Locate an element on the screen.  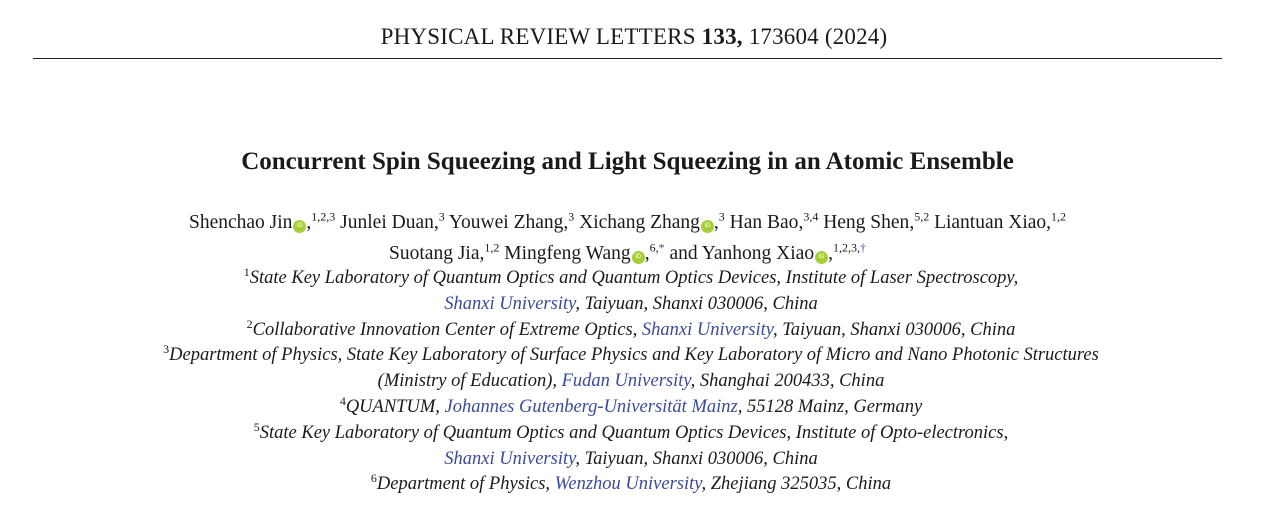
university-link: Johannes Gutenberg-Universität Mainz is located at coordinates (591, 406).